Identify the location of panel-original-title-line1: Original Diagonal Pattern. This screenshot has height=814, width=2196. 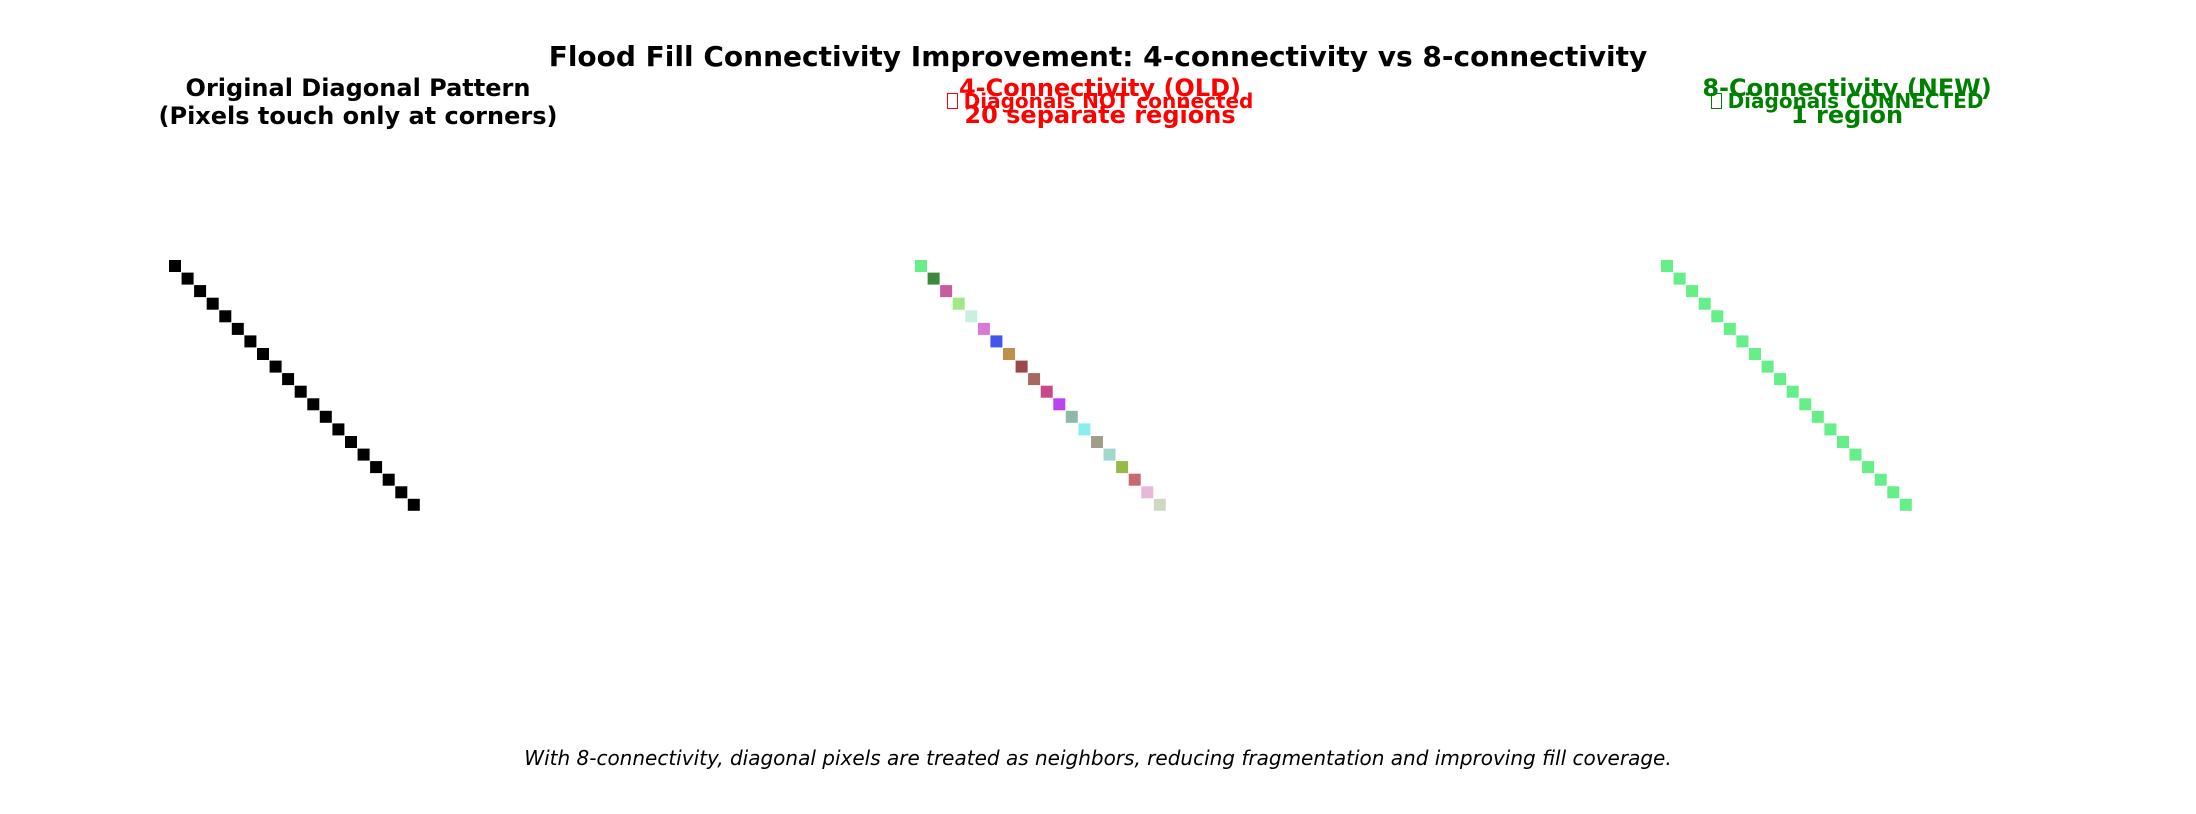
(358, 88).